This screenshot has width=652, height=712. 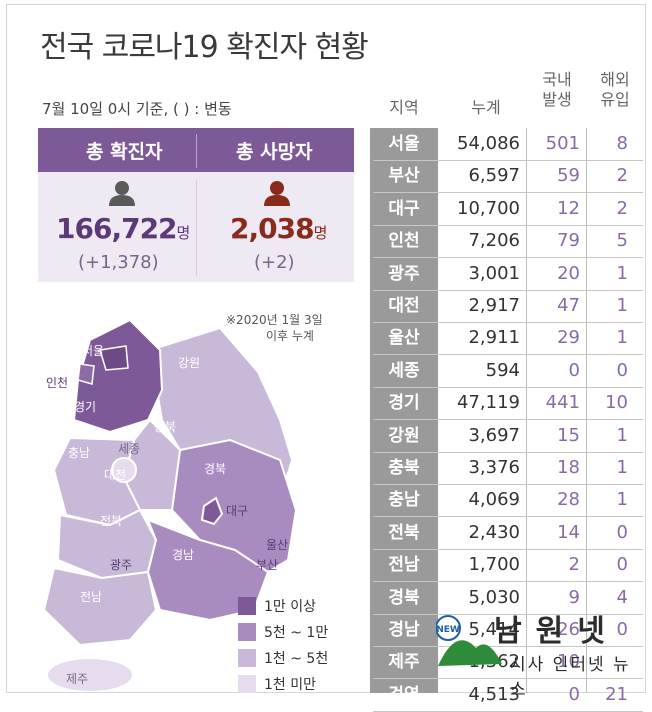 What do you see at coordinates (237, 511) in the screenshot?
I see `region-label-daegu: 대구` at bounding box center [237, 511].